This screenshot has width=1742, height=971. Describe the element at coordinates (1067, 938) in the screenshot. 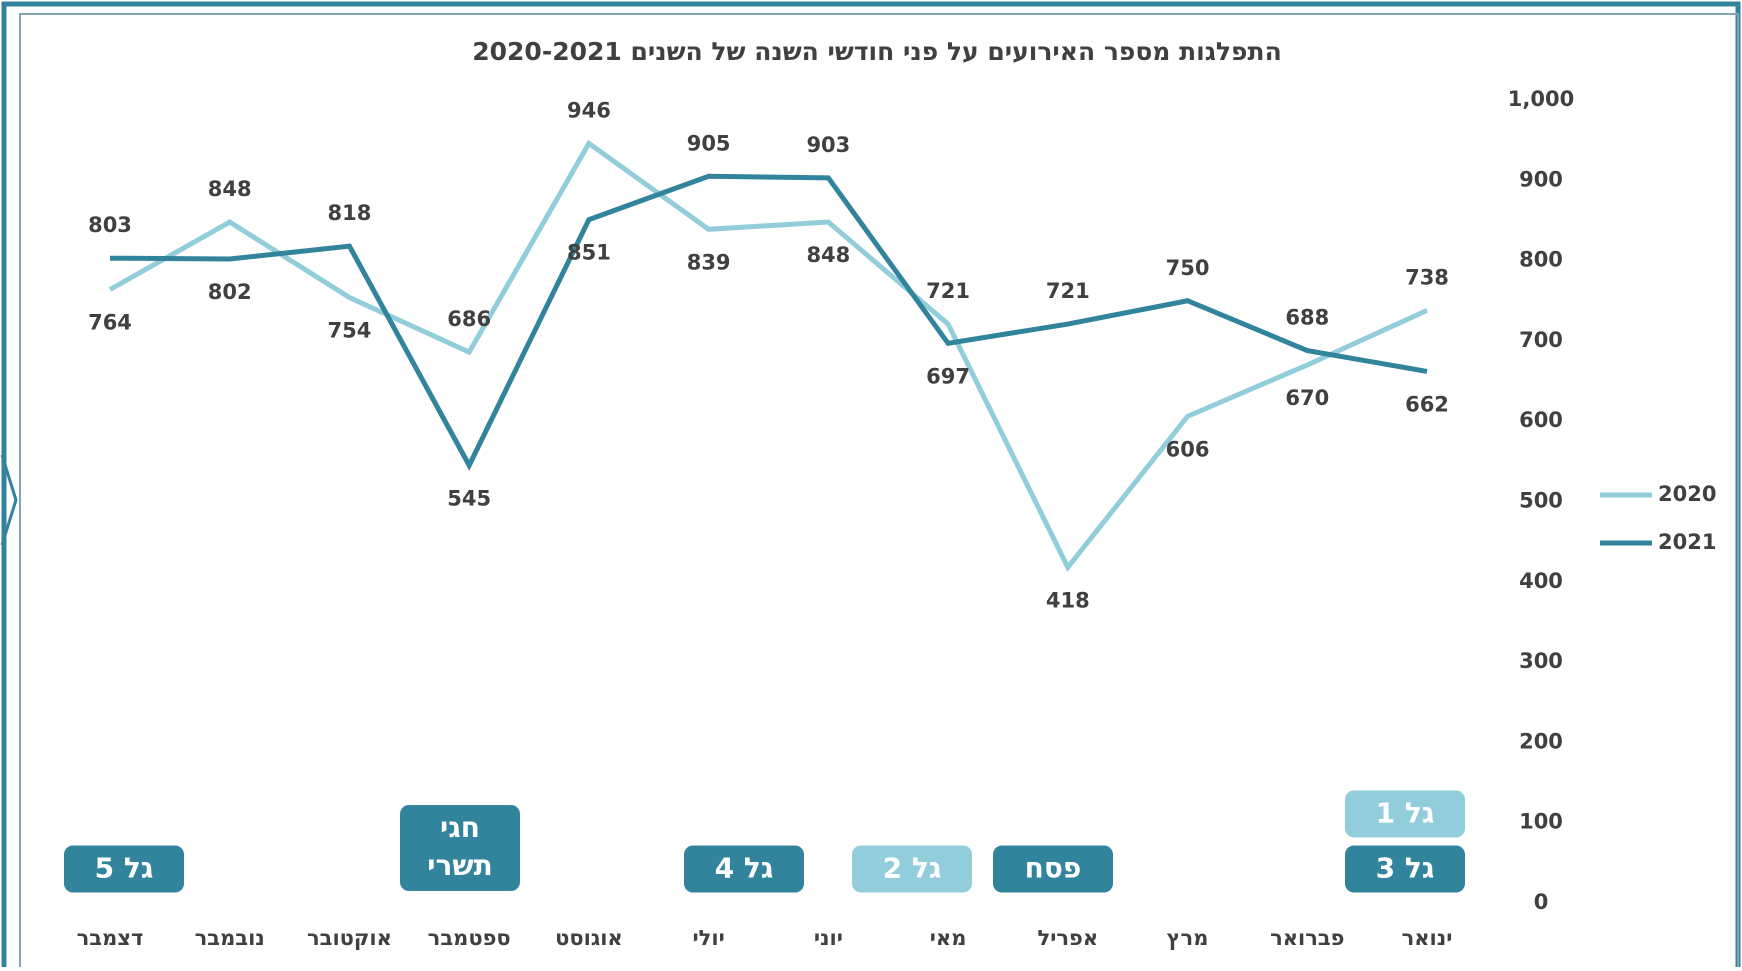

I see `x-tick-label: אפריל` at that location.